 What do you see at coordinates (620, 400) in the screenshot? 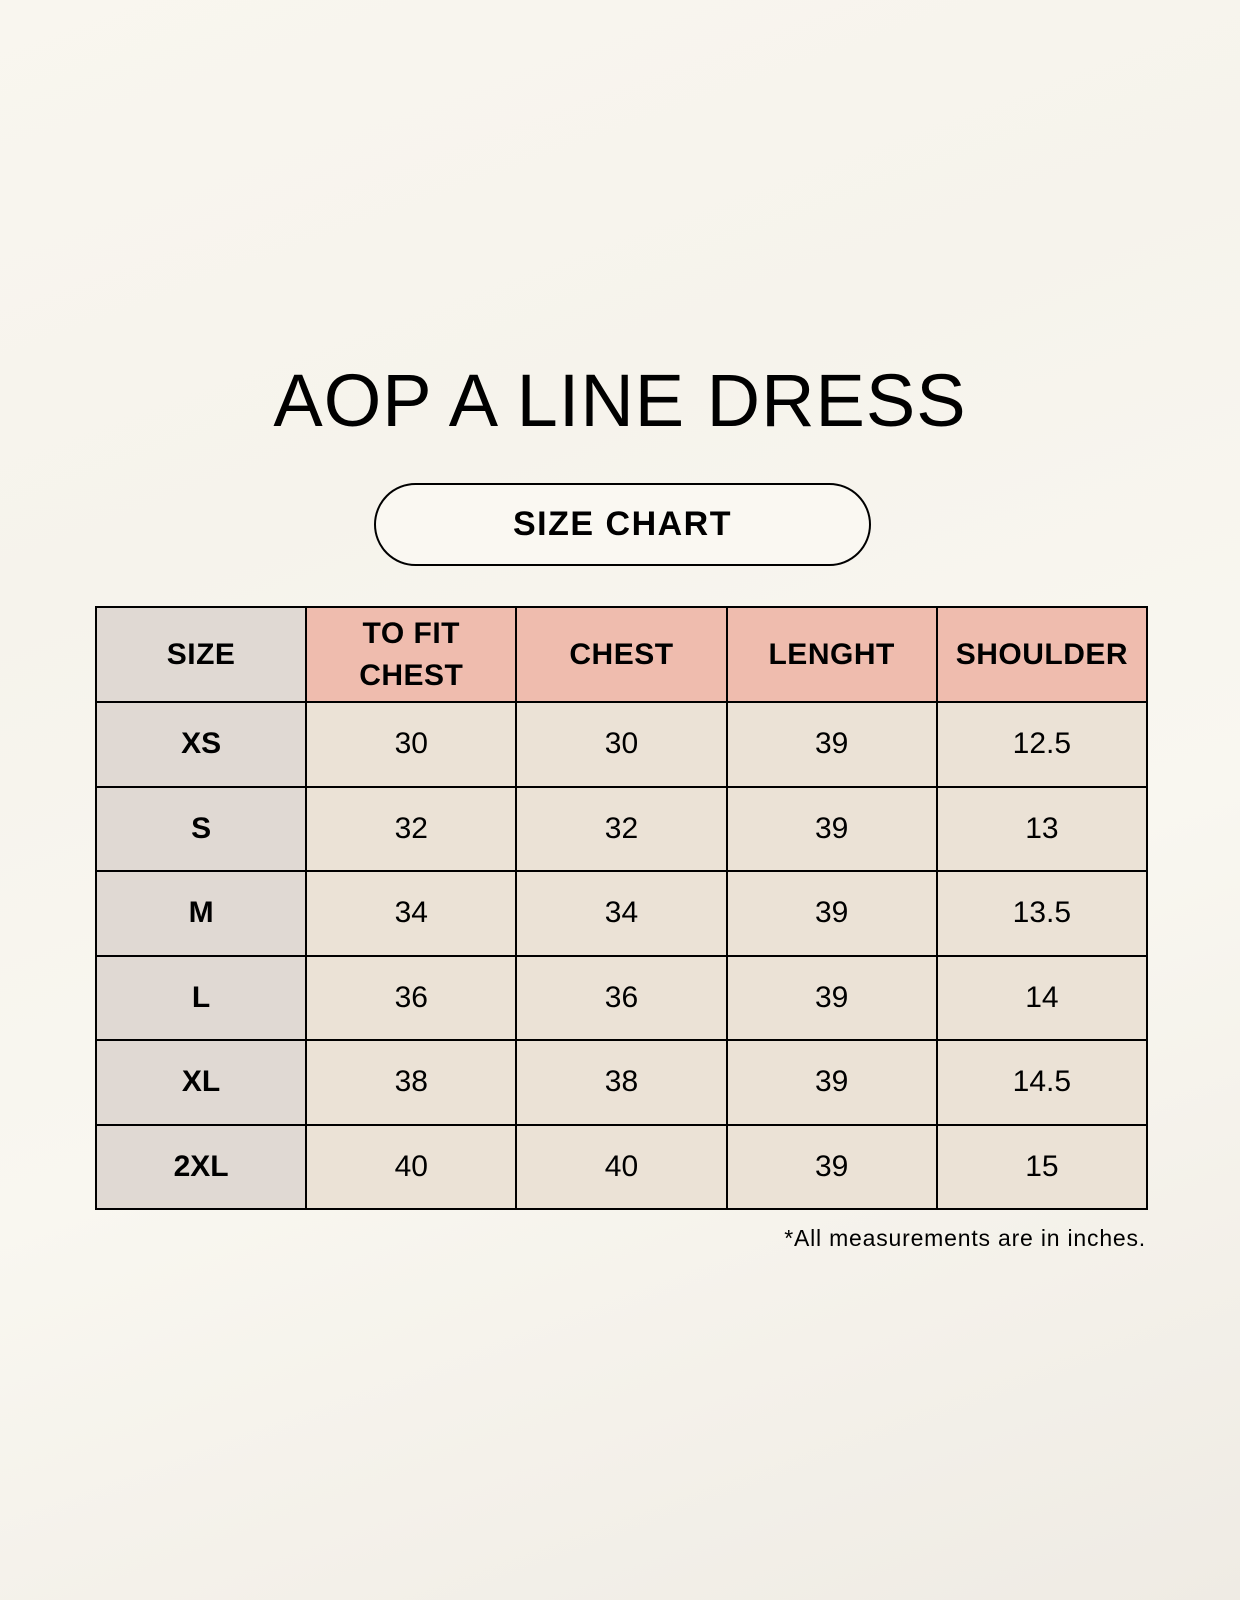
I see `page-title: AOP A LINE DRESS` at bounding box center [620, 400].